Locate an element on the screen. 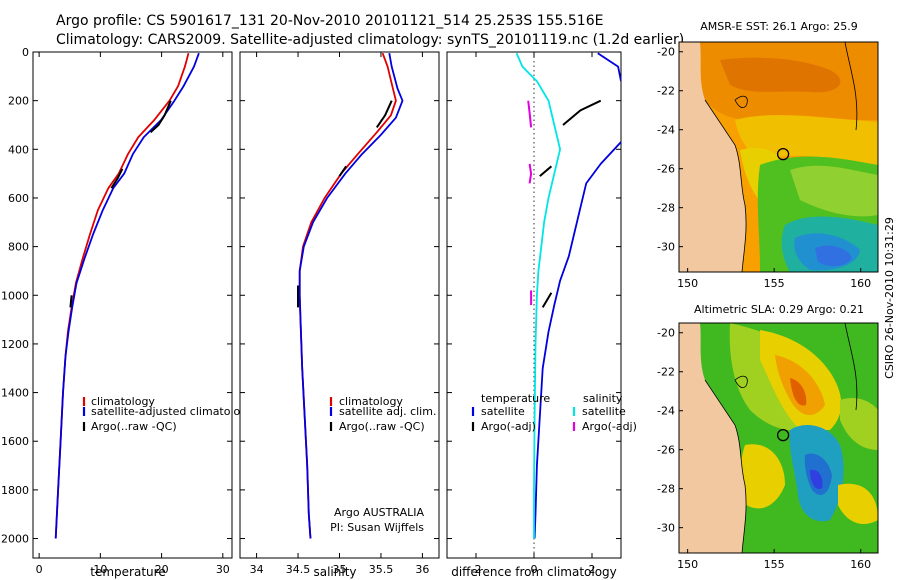  annotation-pi: PI: Susan Wijffels is located at coordinates (377, 527).